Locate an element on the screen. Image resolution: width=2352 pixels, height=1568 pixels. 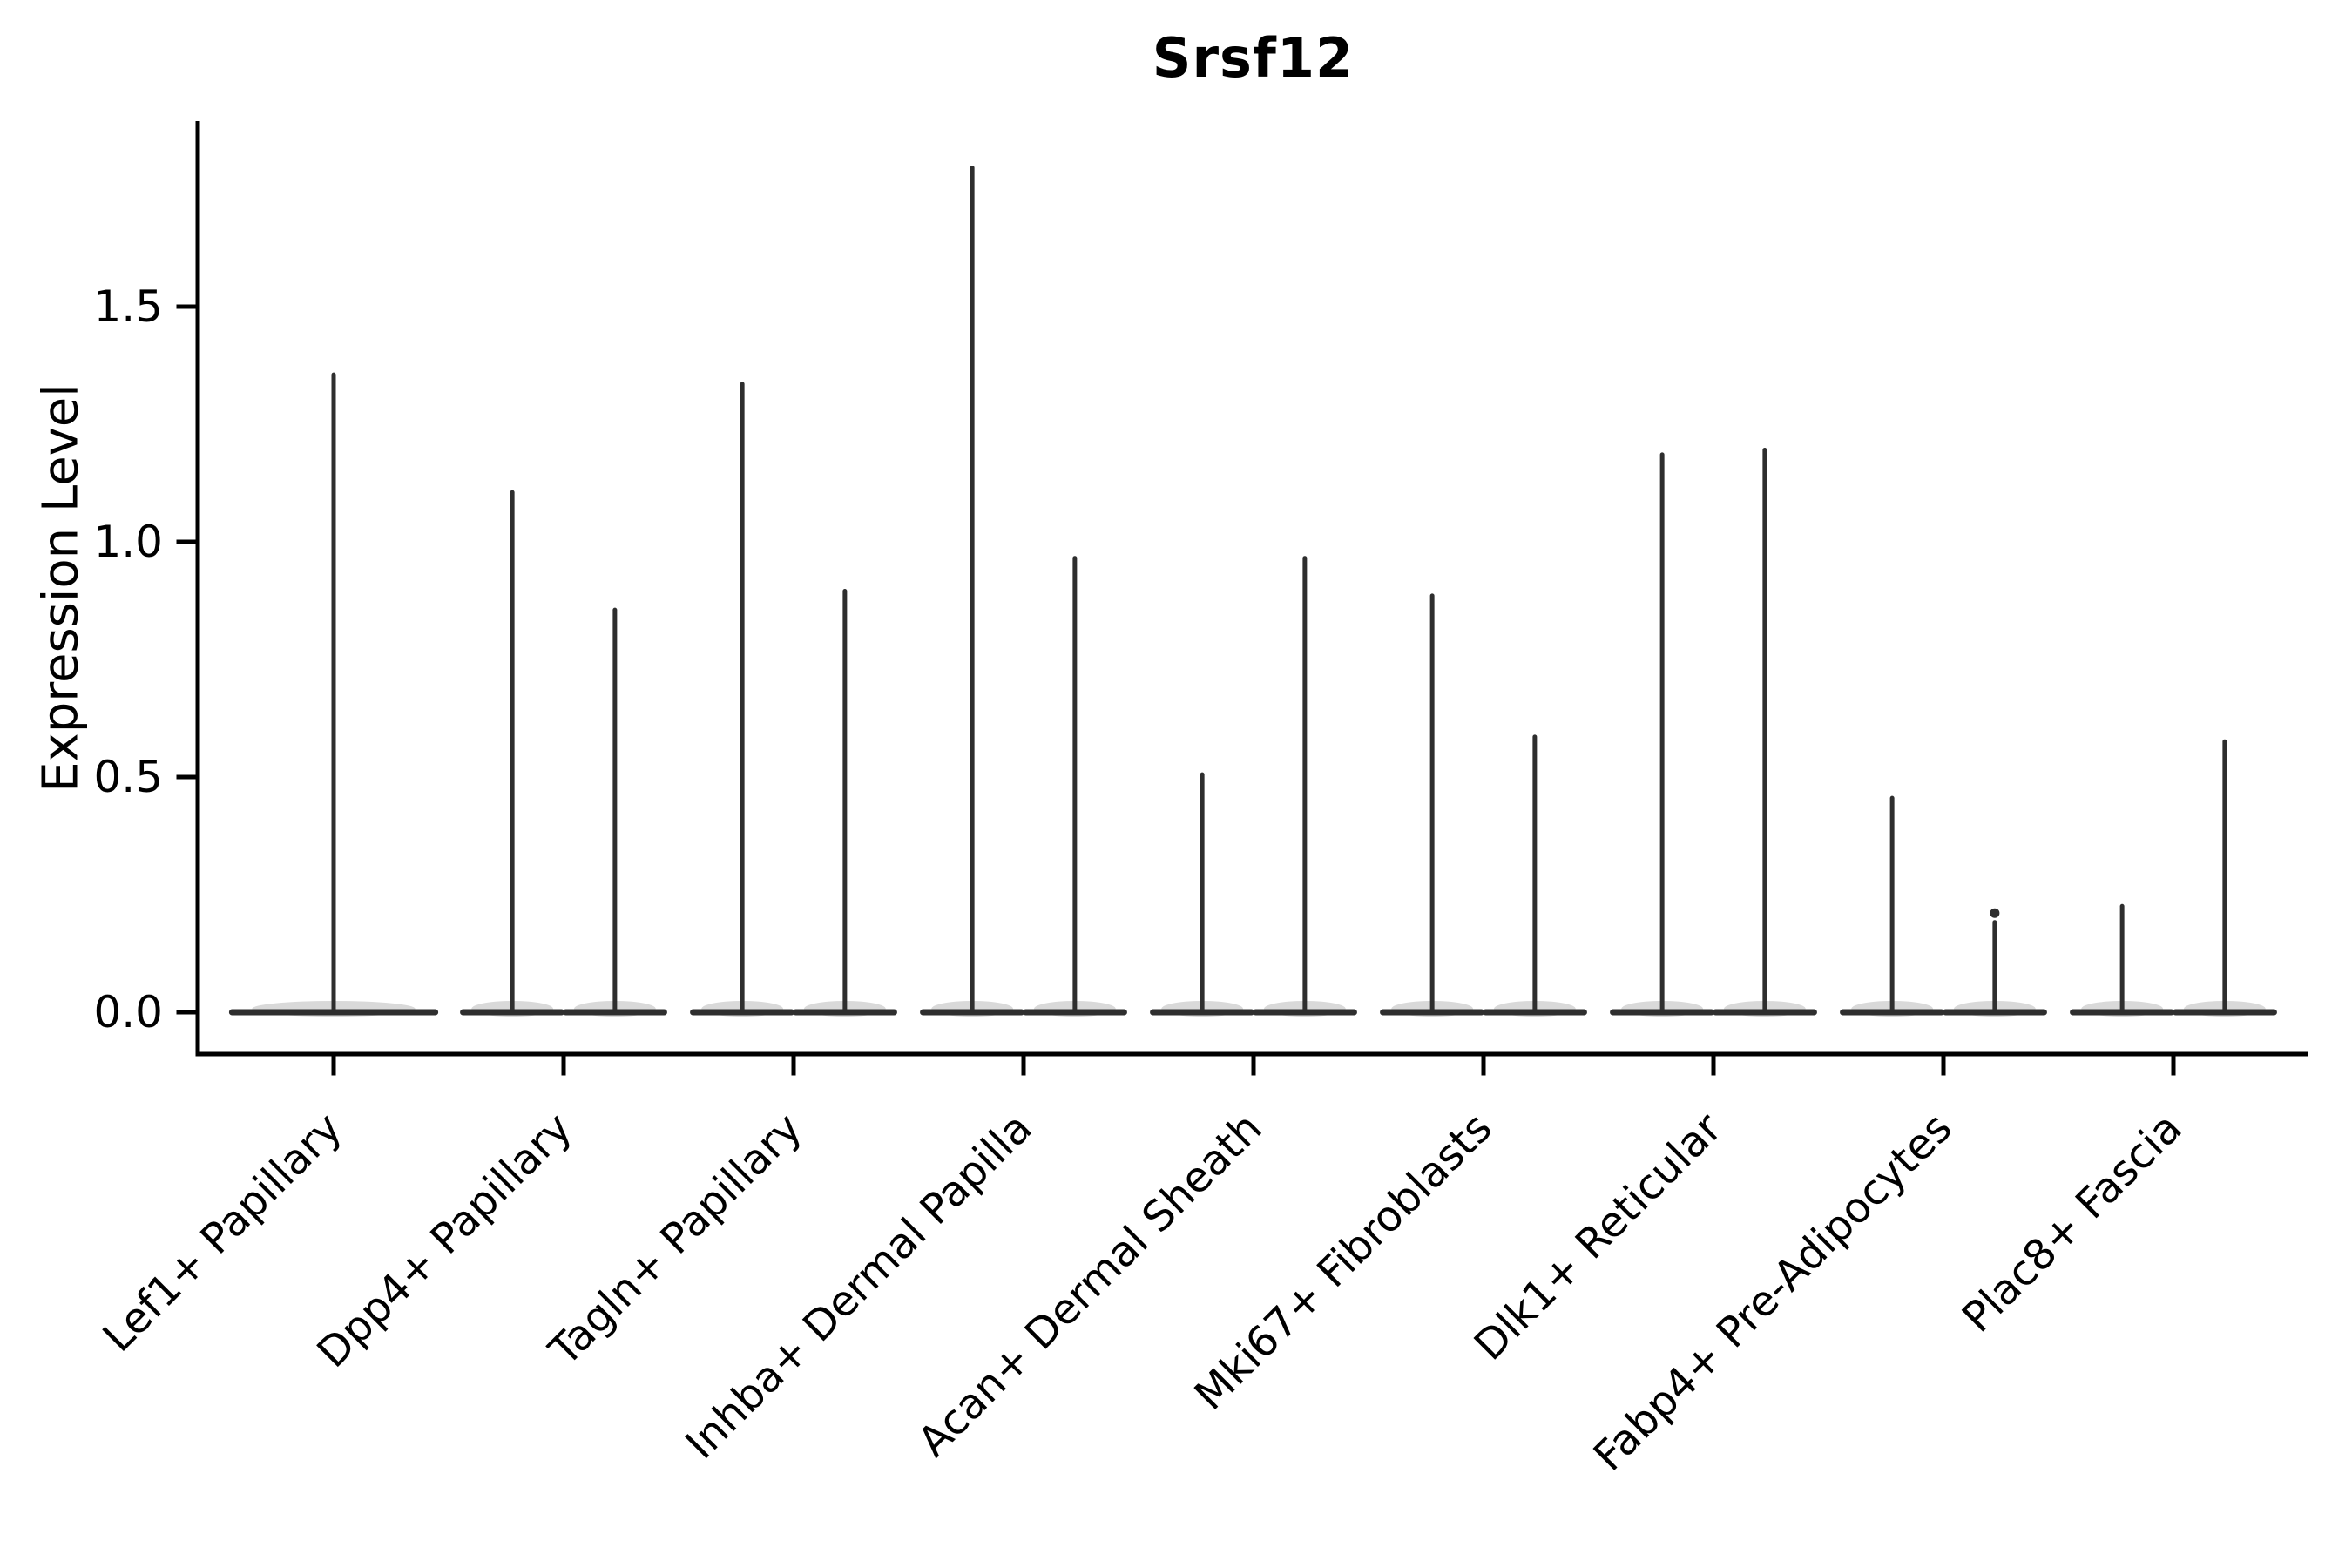
y-tick-label: 1.5 is located at coordinates (128, 306).